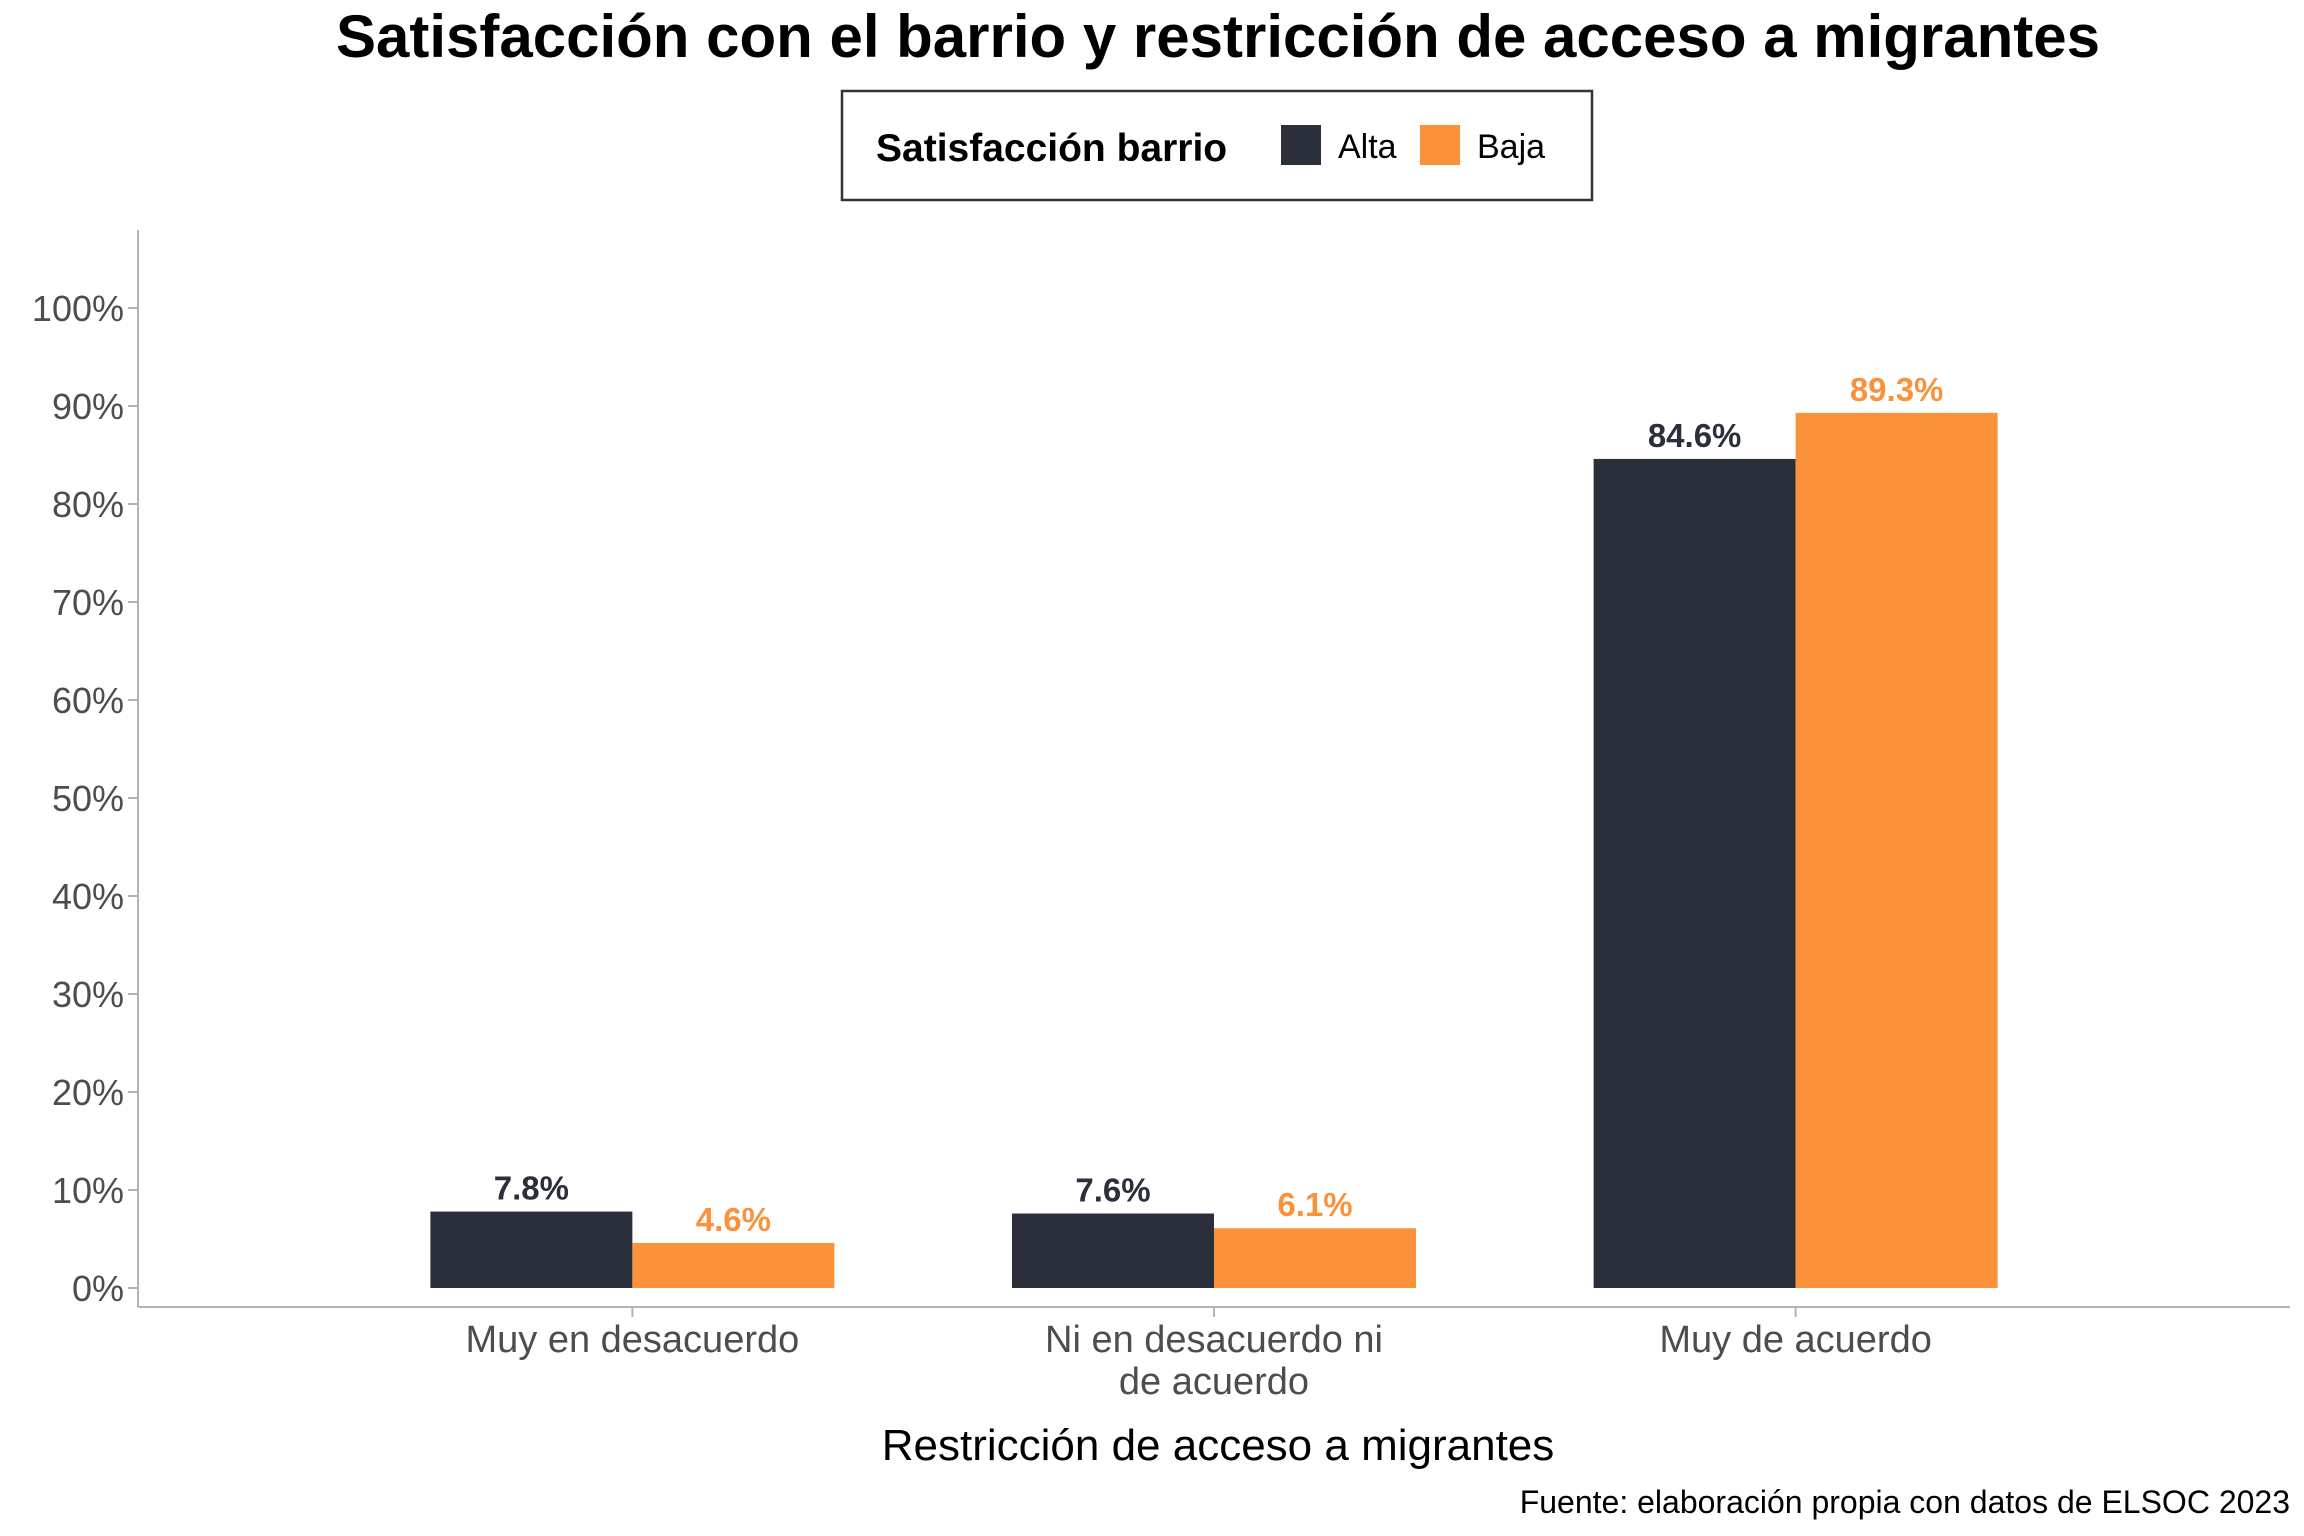  Describe the element at coordinates (88, 602) in the screenshot. I see `y-tick-label: 70%` at that location.